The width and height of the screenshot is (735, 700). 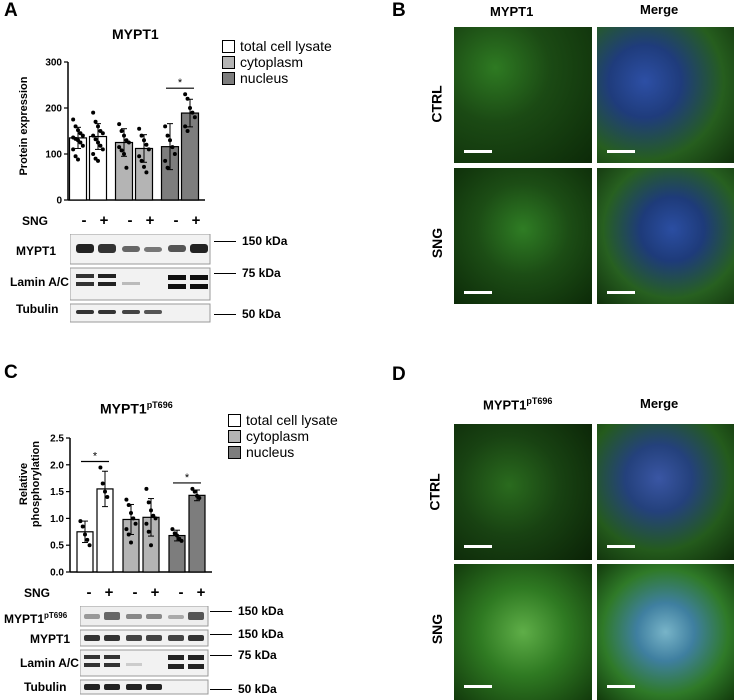 What do you see at coordinates (523, 632) in the screenshot?
I see `micrograph-d-sng-pt696` at bounding box center [523, 632].